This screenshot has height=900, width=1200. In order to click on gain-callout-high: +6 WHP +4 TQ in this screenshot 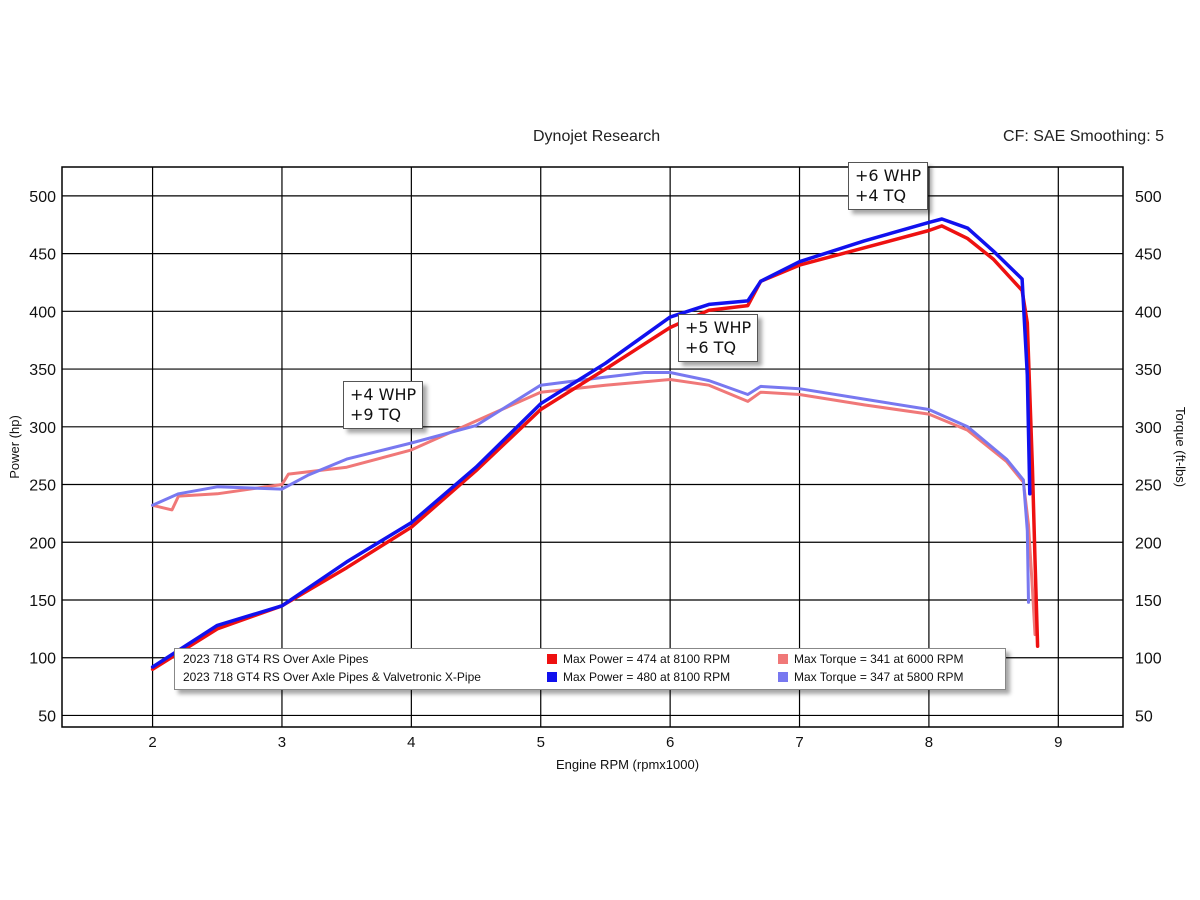, I will do `click(888, 186)`.